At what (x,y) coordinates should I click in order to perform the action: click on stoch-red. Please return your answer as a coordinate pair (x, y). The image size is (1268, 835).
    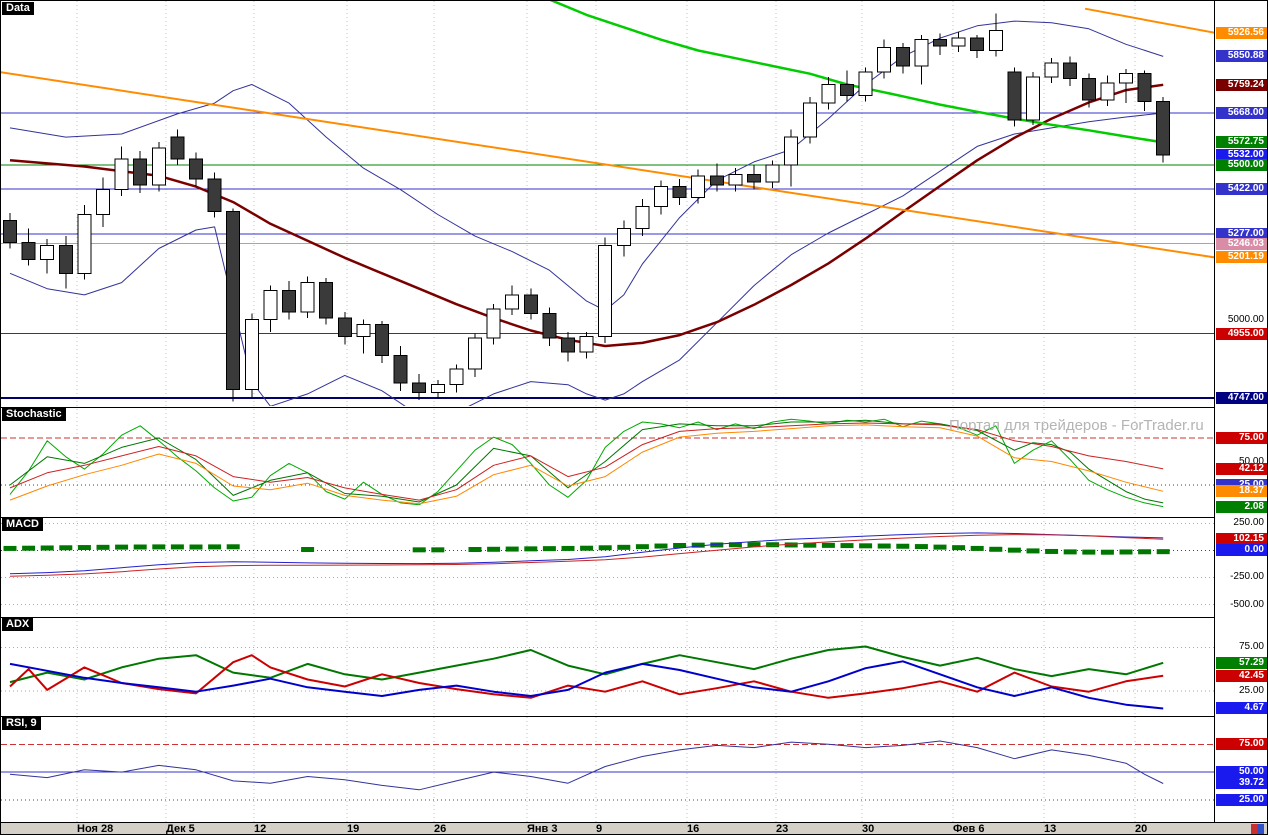
    Looking at the image, I should click on (586, 461).